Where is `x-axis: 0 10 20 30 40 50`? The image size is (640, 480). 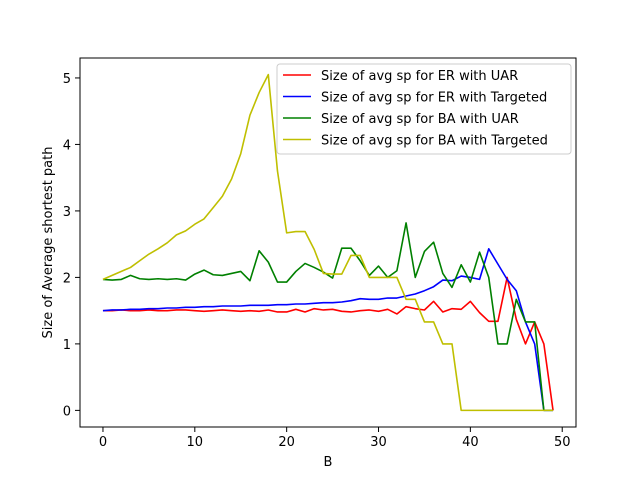
x-axis: 0 10 20 30 40 50 is located at coordinates (335, 438).